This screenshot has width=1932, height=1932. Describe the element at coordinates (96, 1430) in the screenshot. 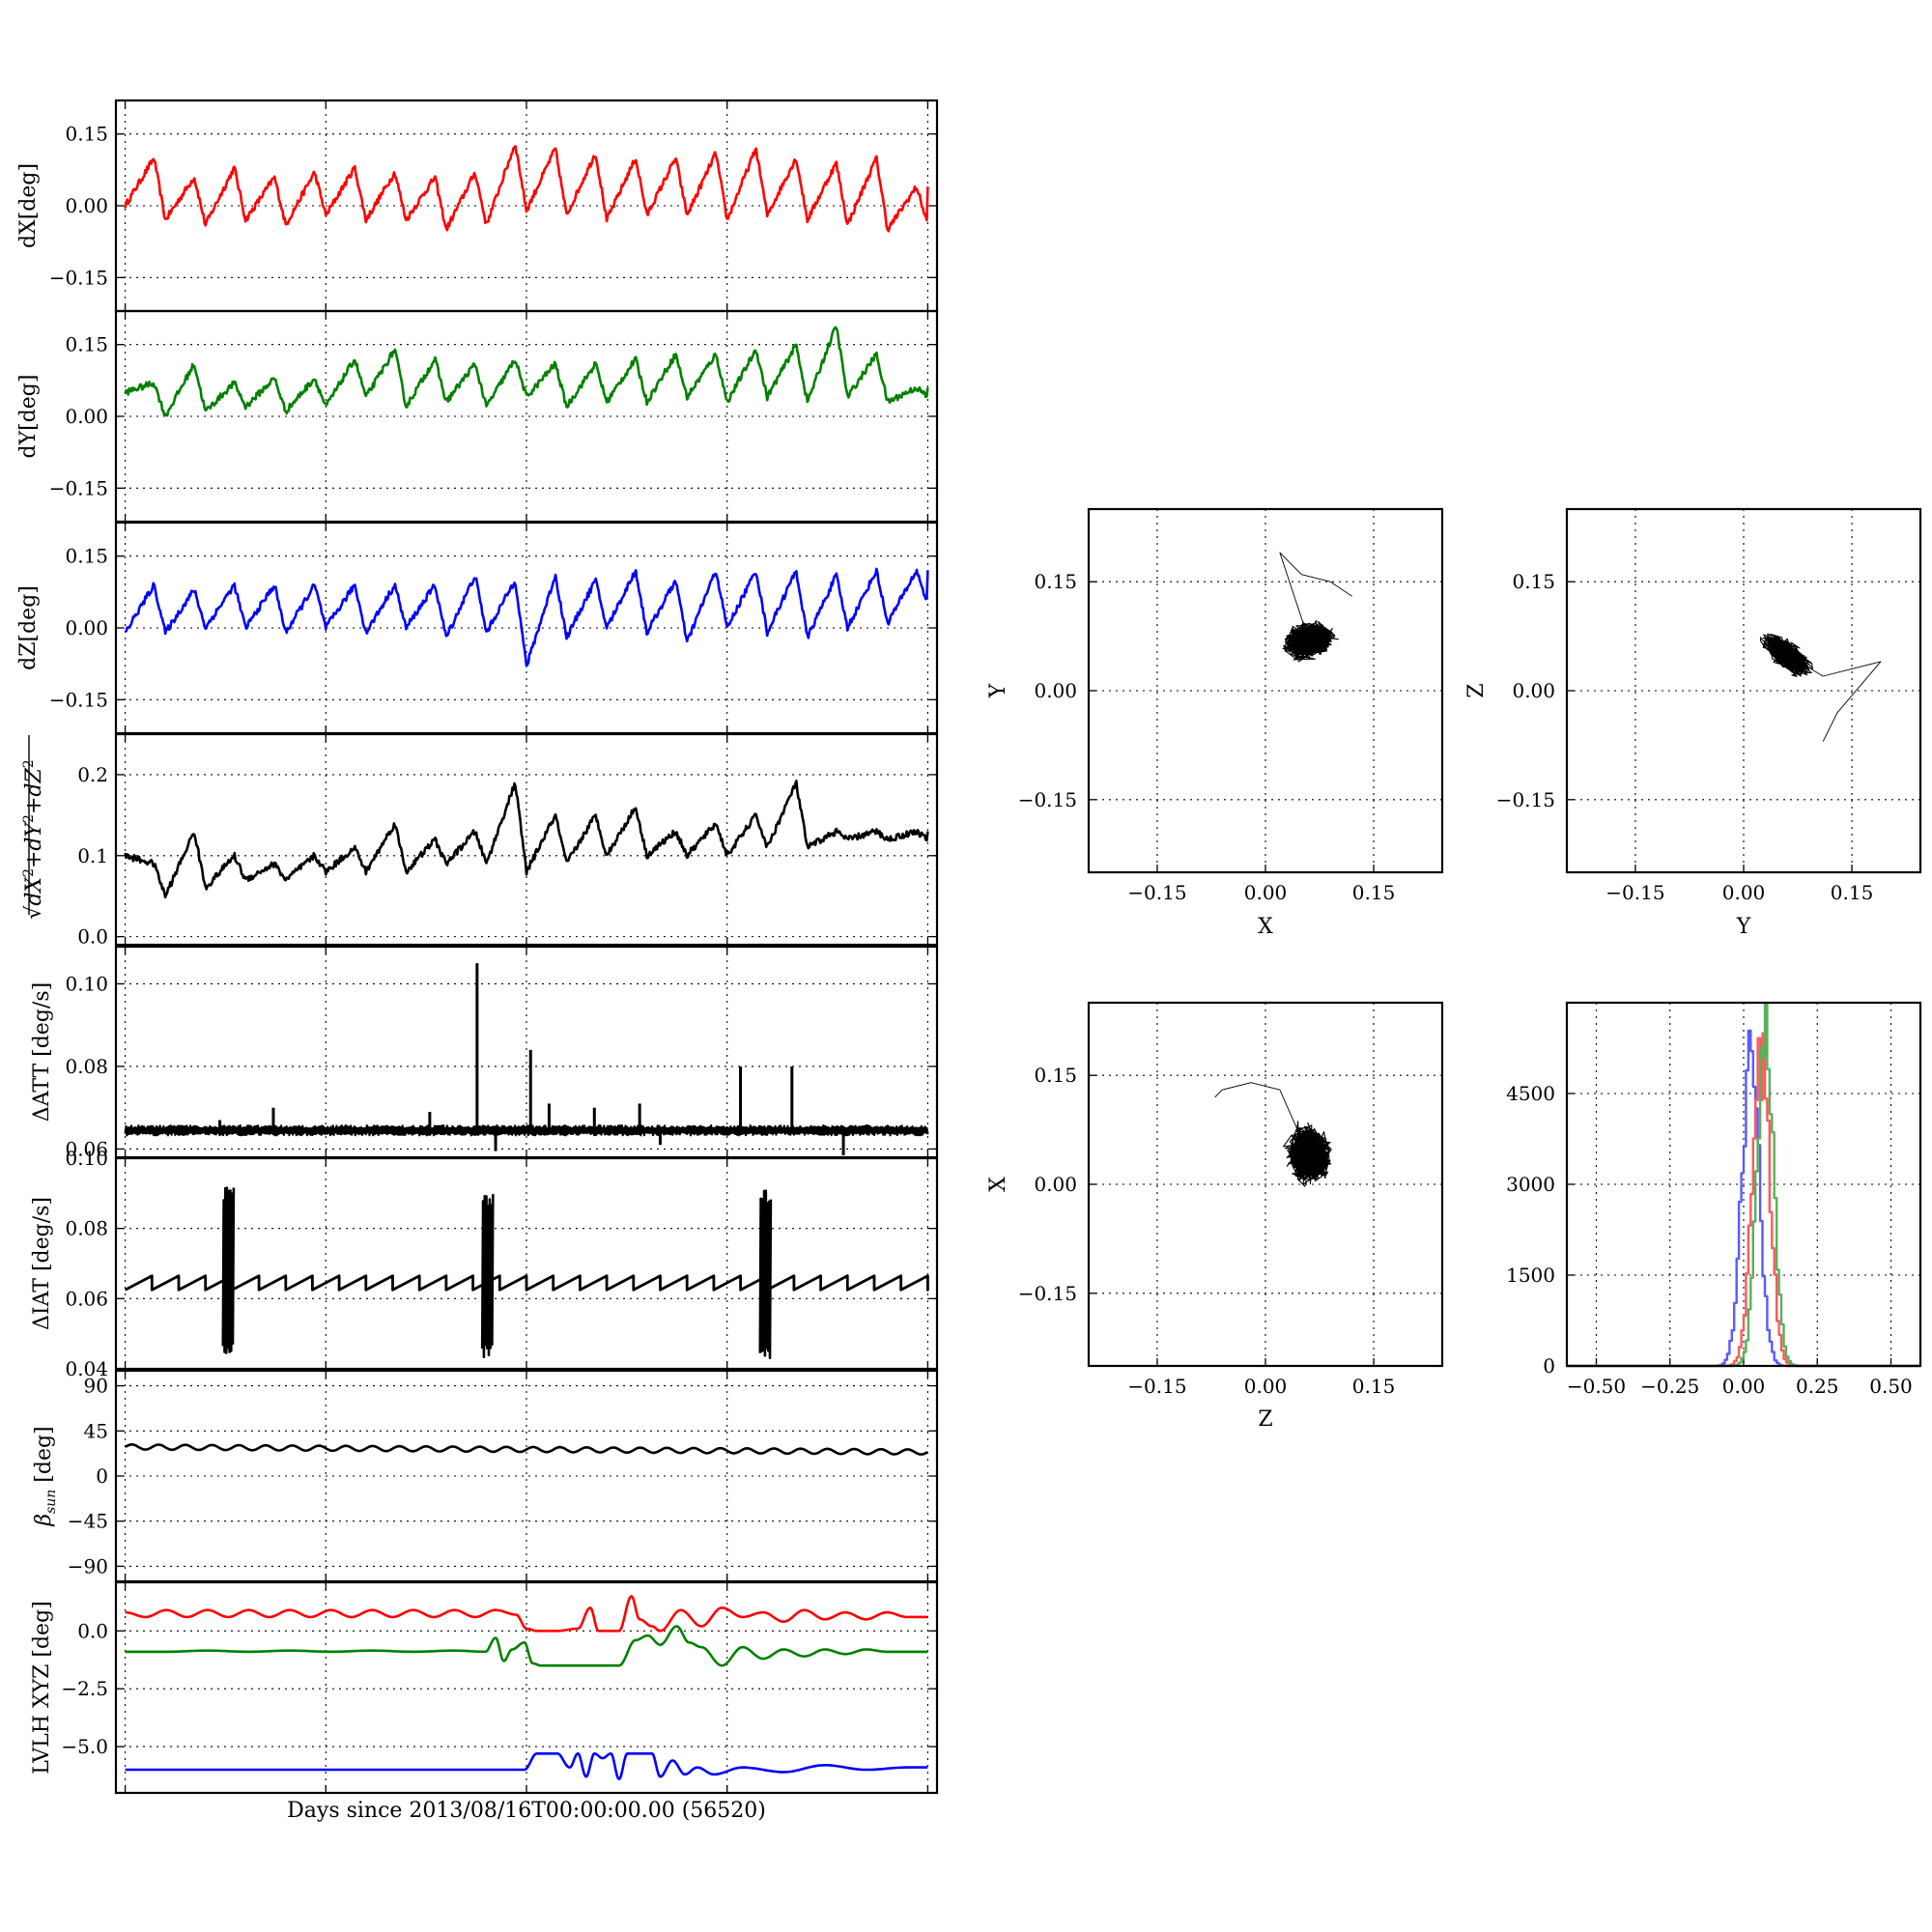

I see `y-tick-label: 45` at that location.